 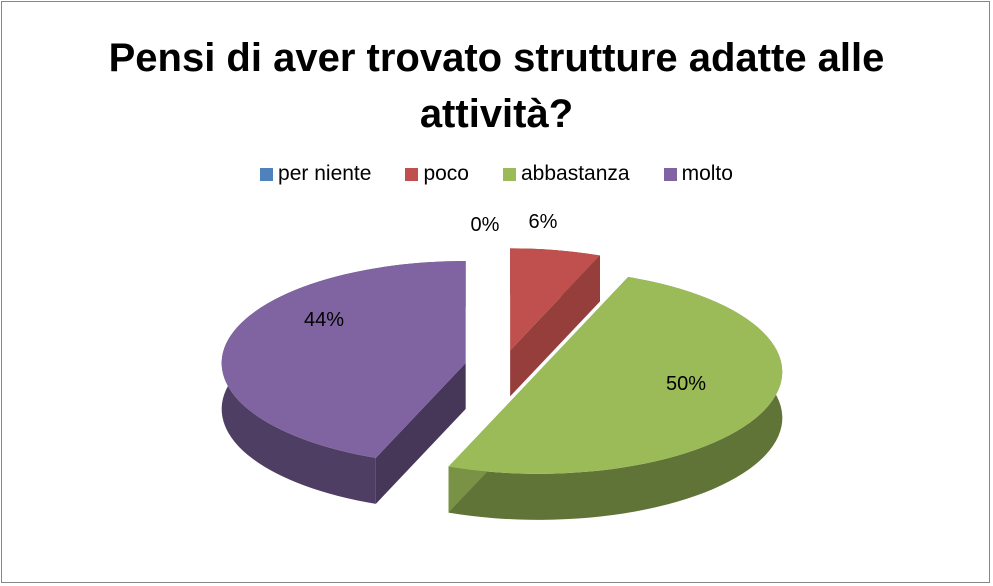 What do you see at coordinates (670, 174) in the screenshot?
I see `legend-swatch-molto` at bounding box center [670, 174].